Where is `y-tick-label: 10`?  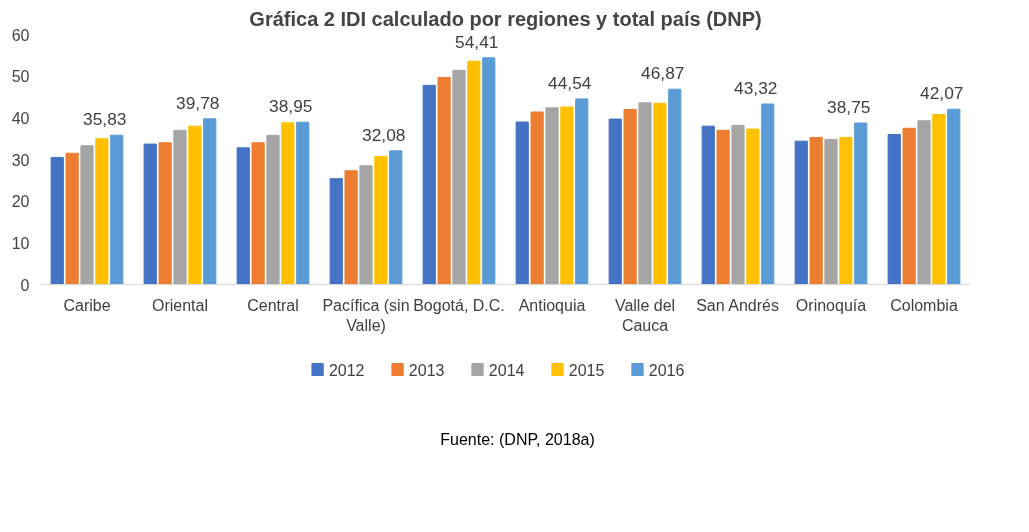 y-tick-label: 10 is located at coordinates (20, 243).